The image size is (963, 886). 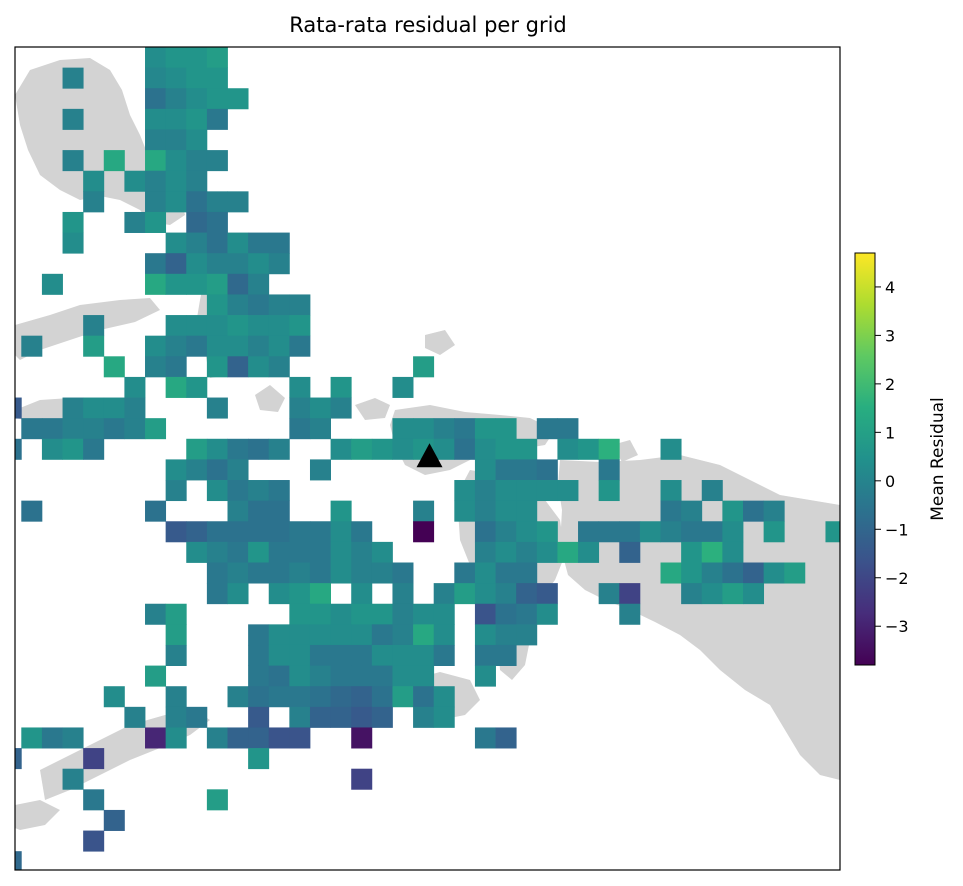 What do you see at coordinates (938, 459) in the screenshot?
I see `colorbar-label: Mean Residual` at bounding box center [938, 459].